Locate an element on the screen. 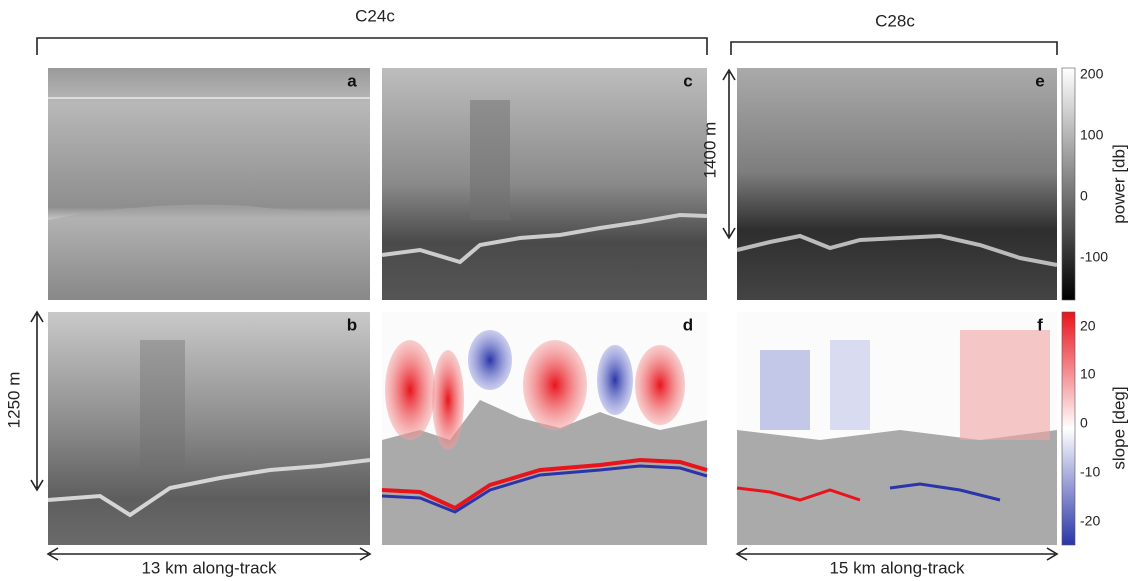 The image size is (1133, 581). colorbar-label: power [db] is located at coordinates (1118, 183).